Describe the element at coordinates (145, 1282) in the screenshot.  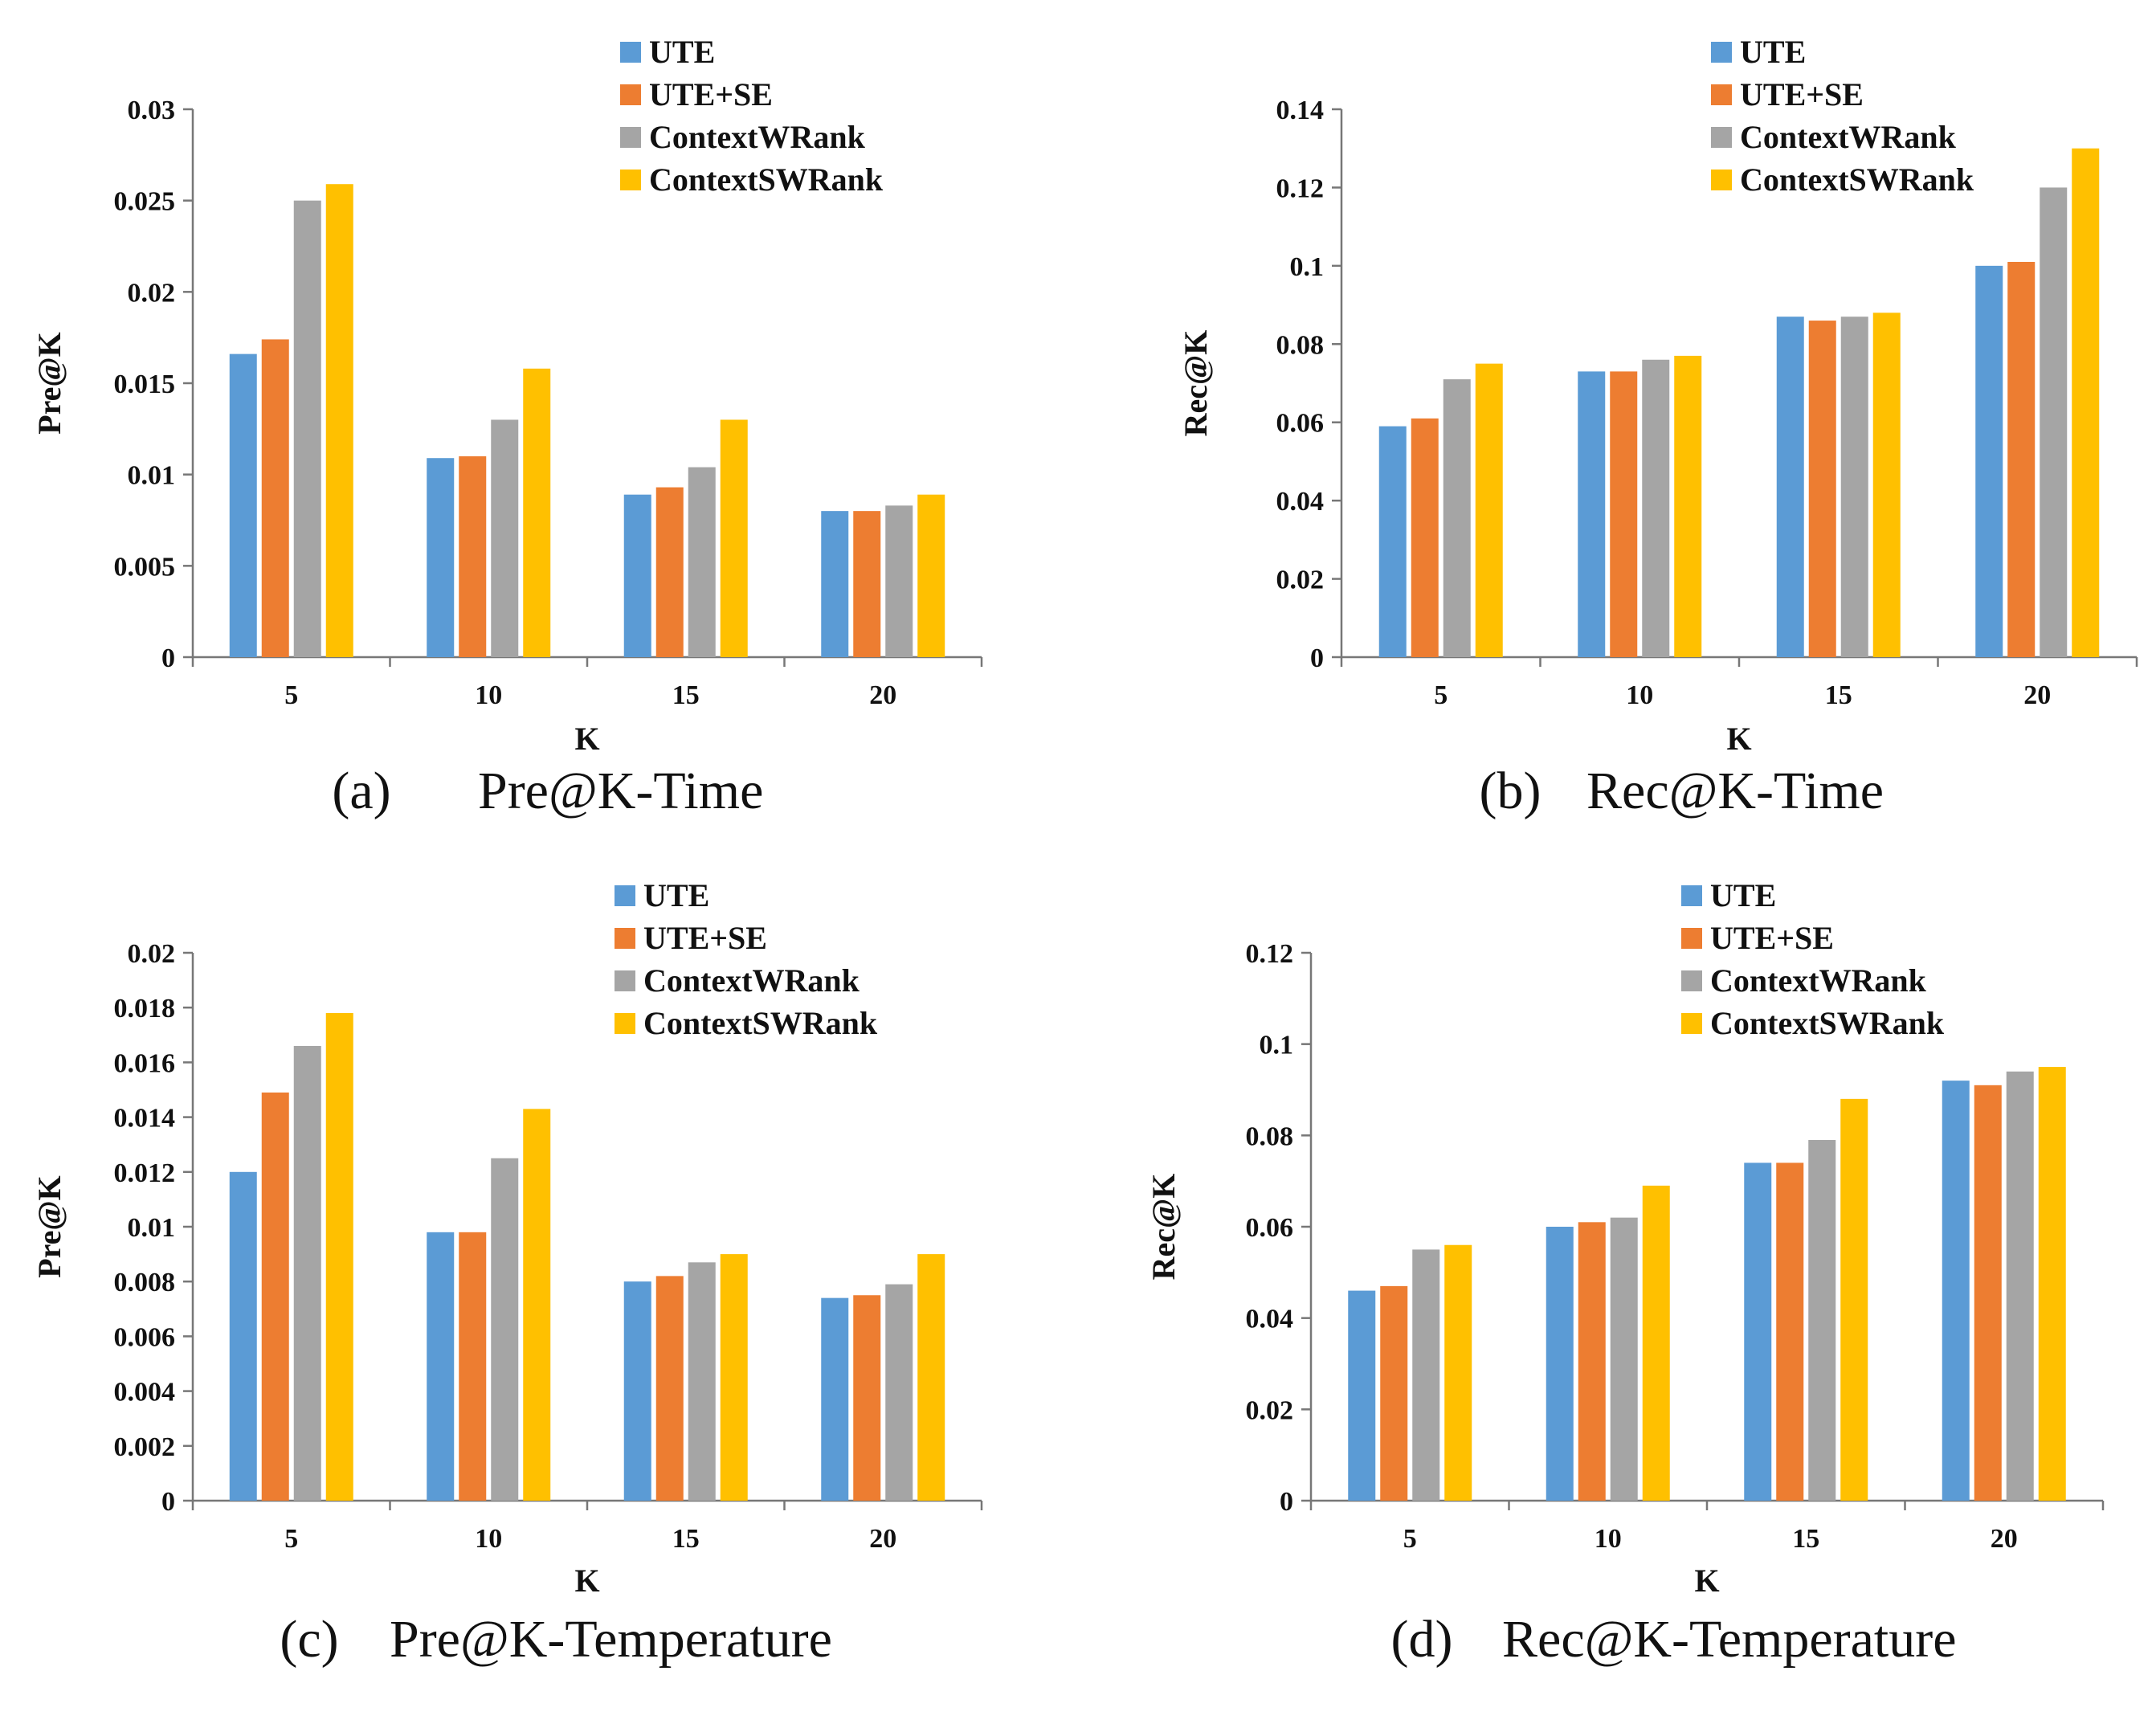
I see `y-tick-label: 0.008` at that location.